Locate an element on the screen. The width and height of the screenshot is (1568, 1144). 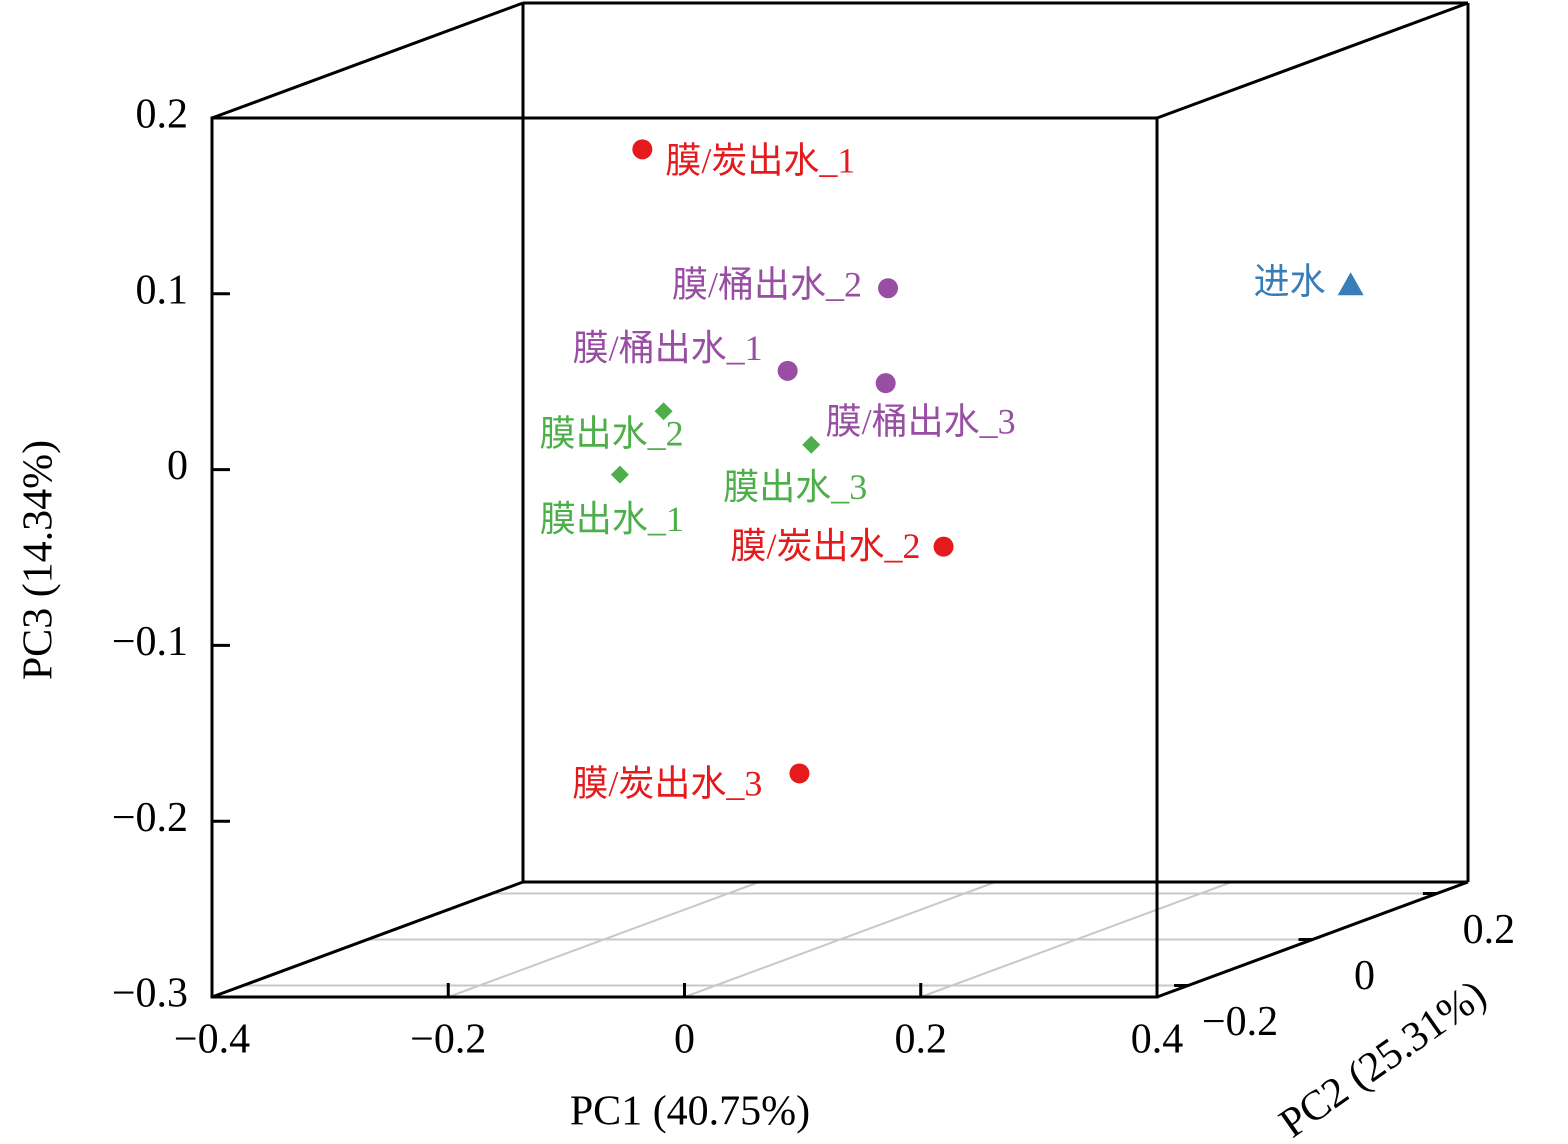
y-tick-label: 0.1 is located at coordinates (162, 290).